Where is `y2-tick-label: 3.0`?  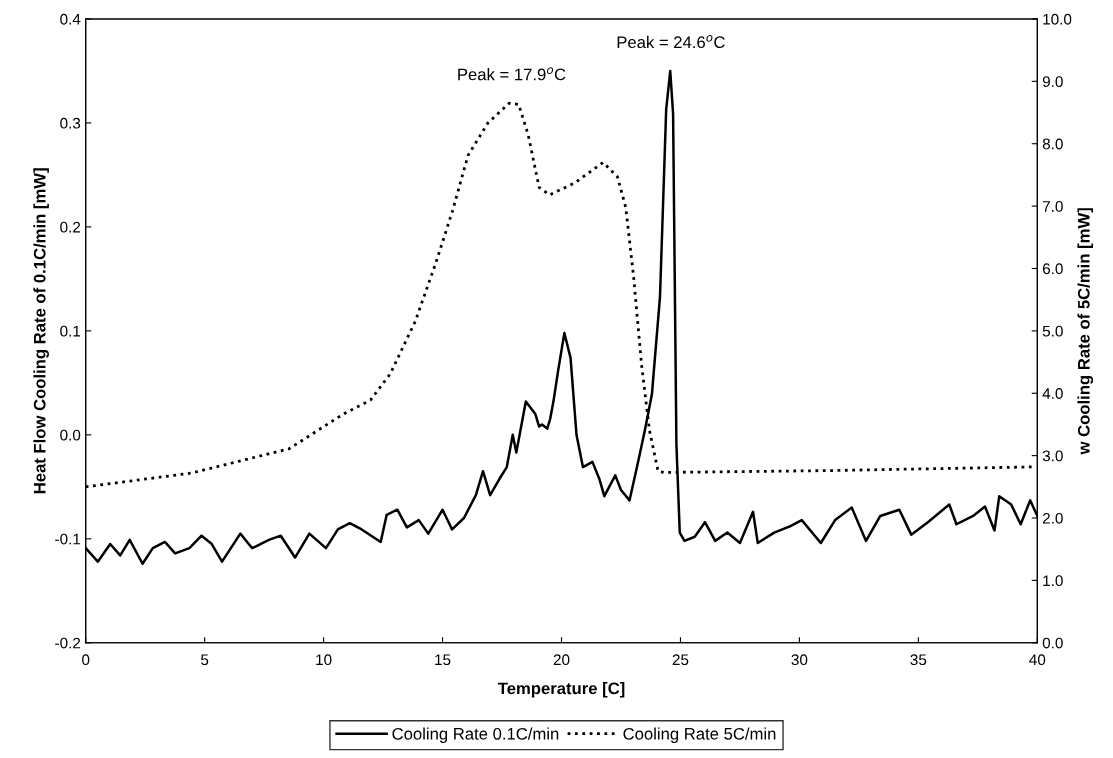 y2-tick-label: 3.0 is located at coordinates (1052, 456).